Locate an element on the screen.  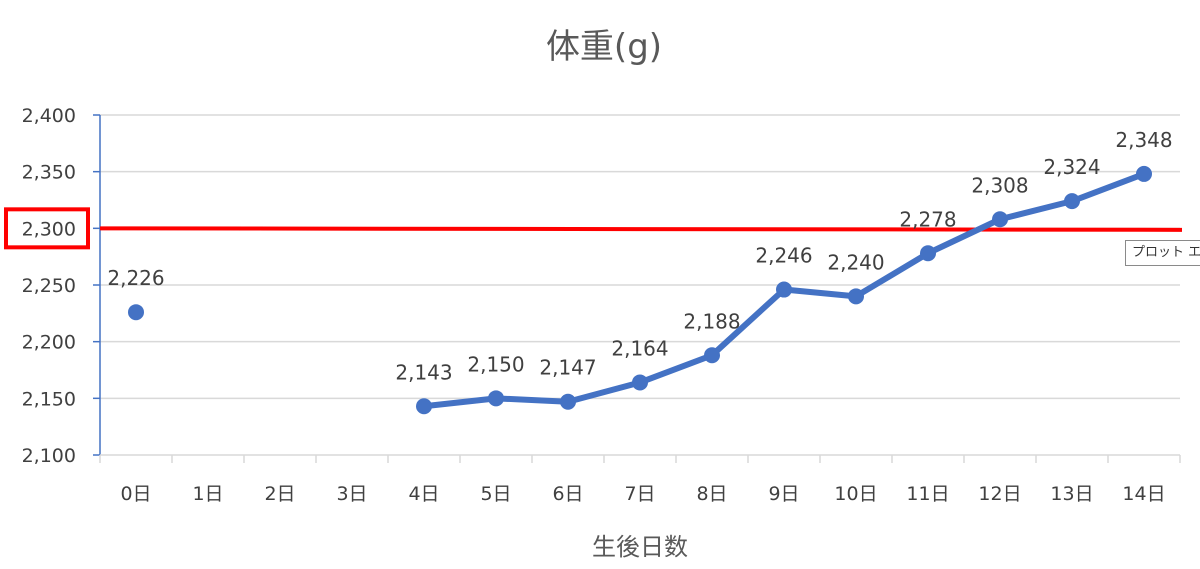
x-axis-label: 生後日数 is located at coordinates (640, 547).